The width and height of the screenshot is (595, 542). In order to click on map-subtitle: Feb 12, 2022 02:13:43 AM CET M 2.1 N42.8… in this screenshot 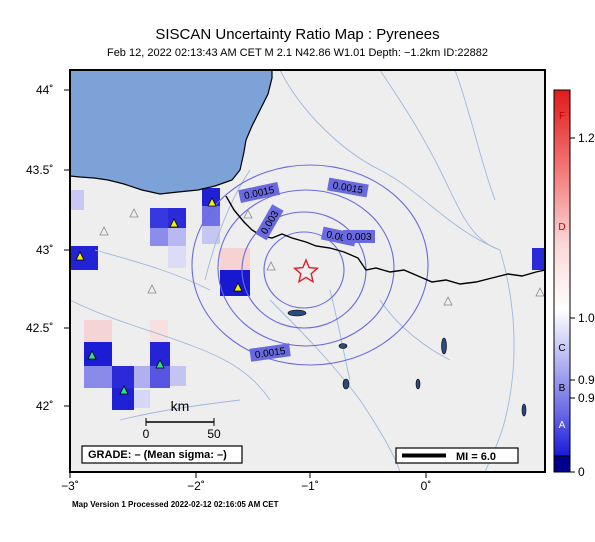, I will do `click(297, 53)`.